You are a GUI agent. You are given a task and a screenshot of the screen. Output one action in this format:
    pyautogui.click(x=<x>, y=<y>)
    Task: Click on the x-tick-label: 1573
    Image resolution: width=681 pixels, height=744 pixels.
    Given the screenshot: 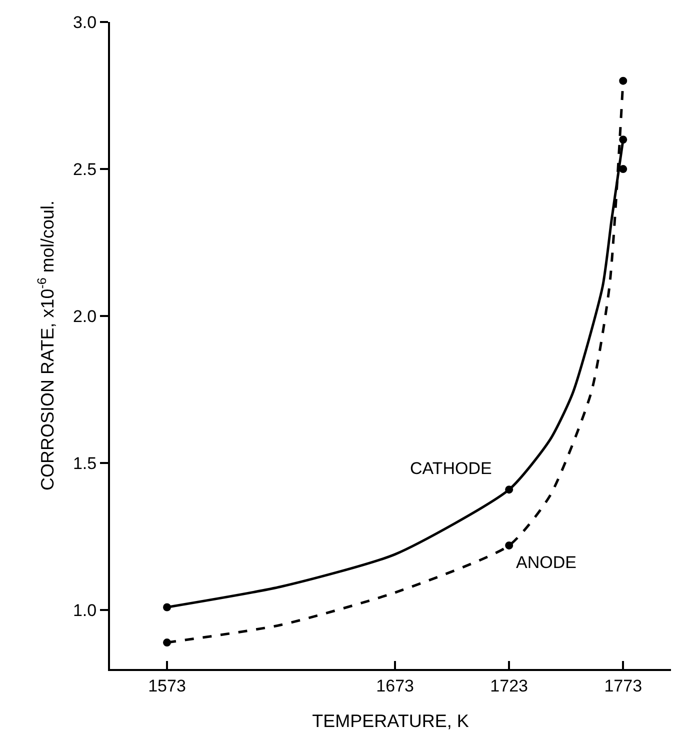 What is the action you would take?
    pyautogui.click(x=167, y=686)
    